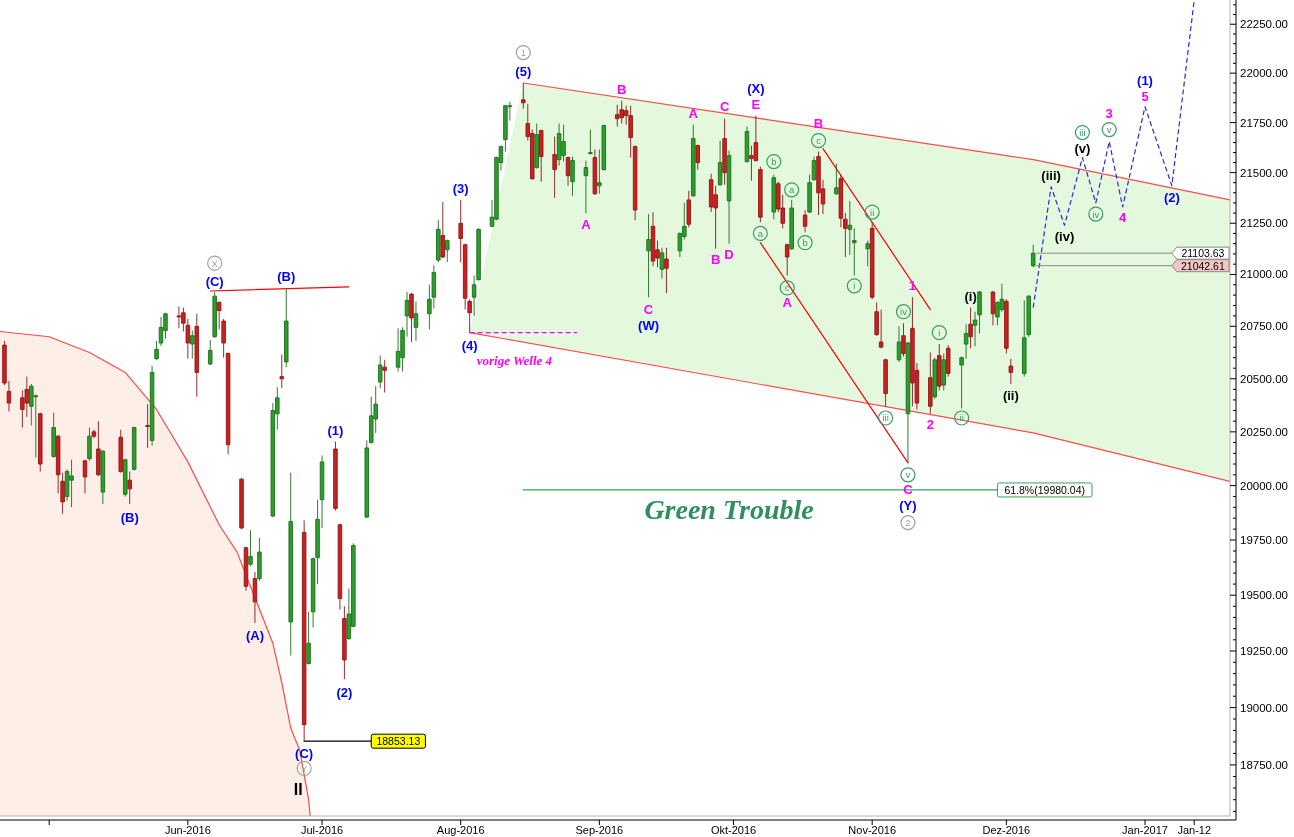 The height and width of the screenshot is (837, 1294). What do you see at coordinates (1109, 130) in the screenshot?
I see `annotation: v` at bounding box center [1109, 130].